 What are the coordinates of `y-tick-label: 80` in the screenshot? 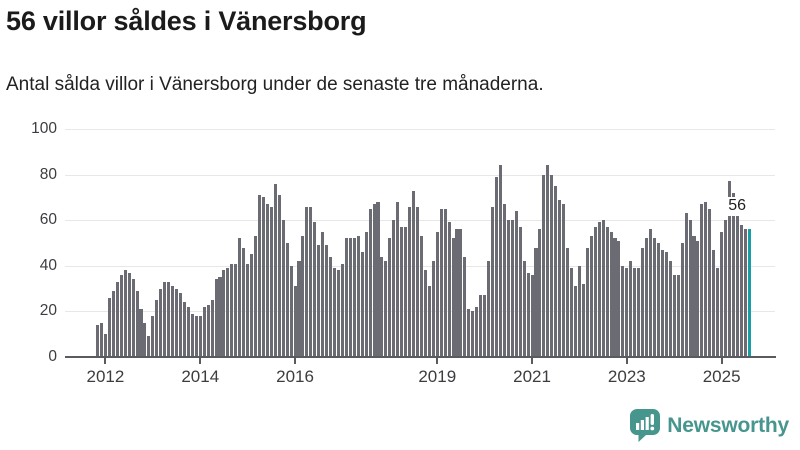 It's located at (48, 174).